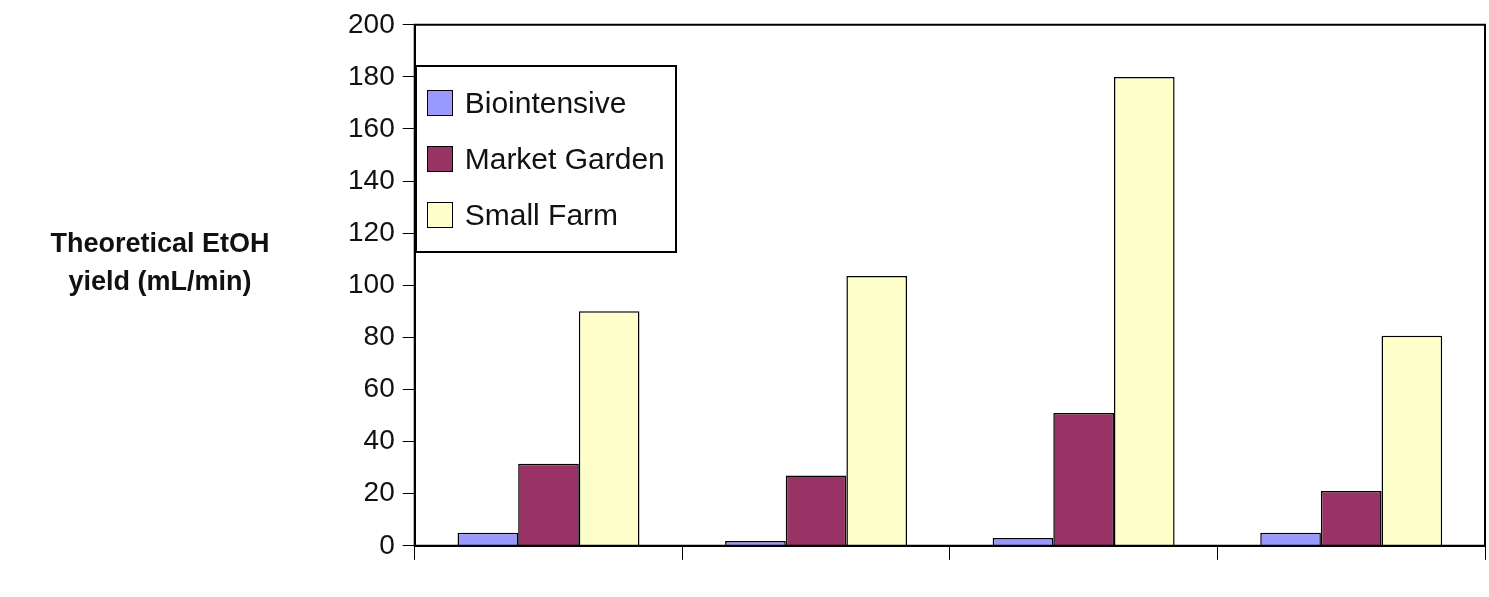  I want to click on y-tick-label: 60, so click(379, 388).